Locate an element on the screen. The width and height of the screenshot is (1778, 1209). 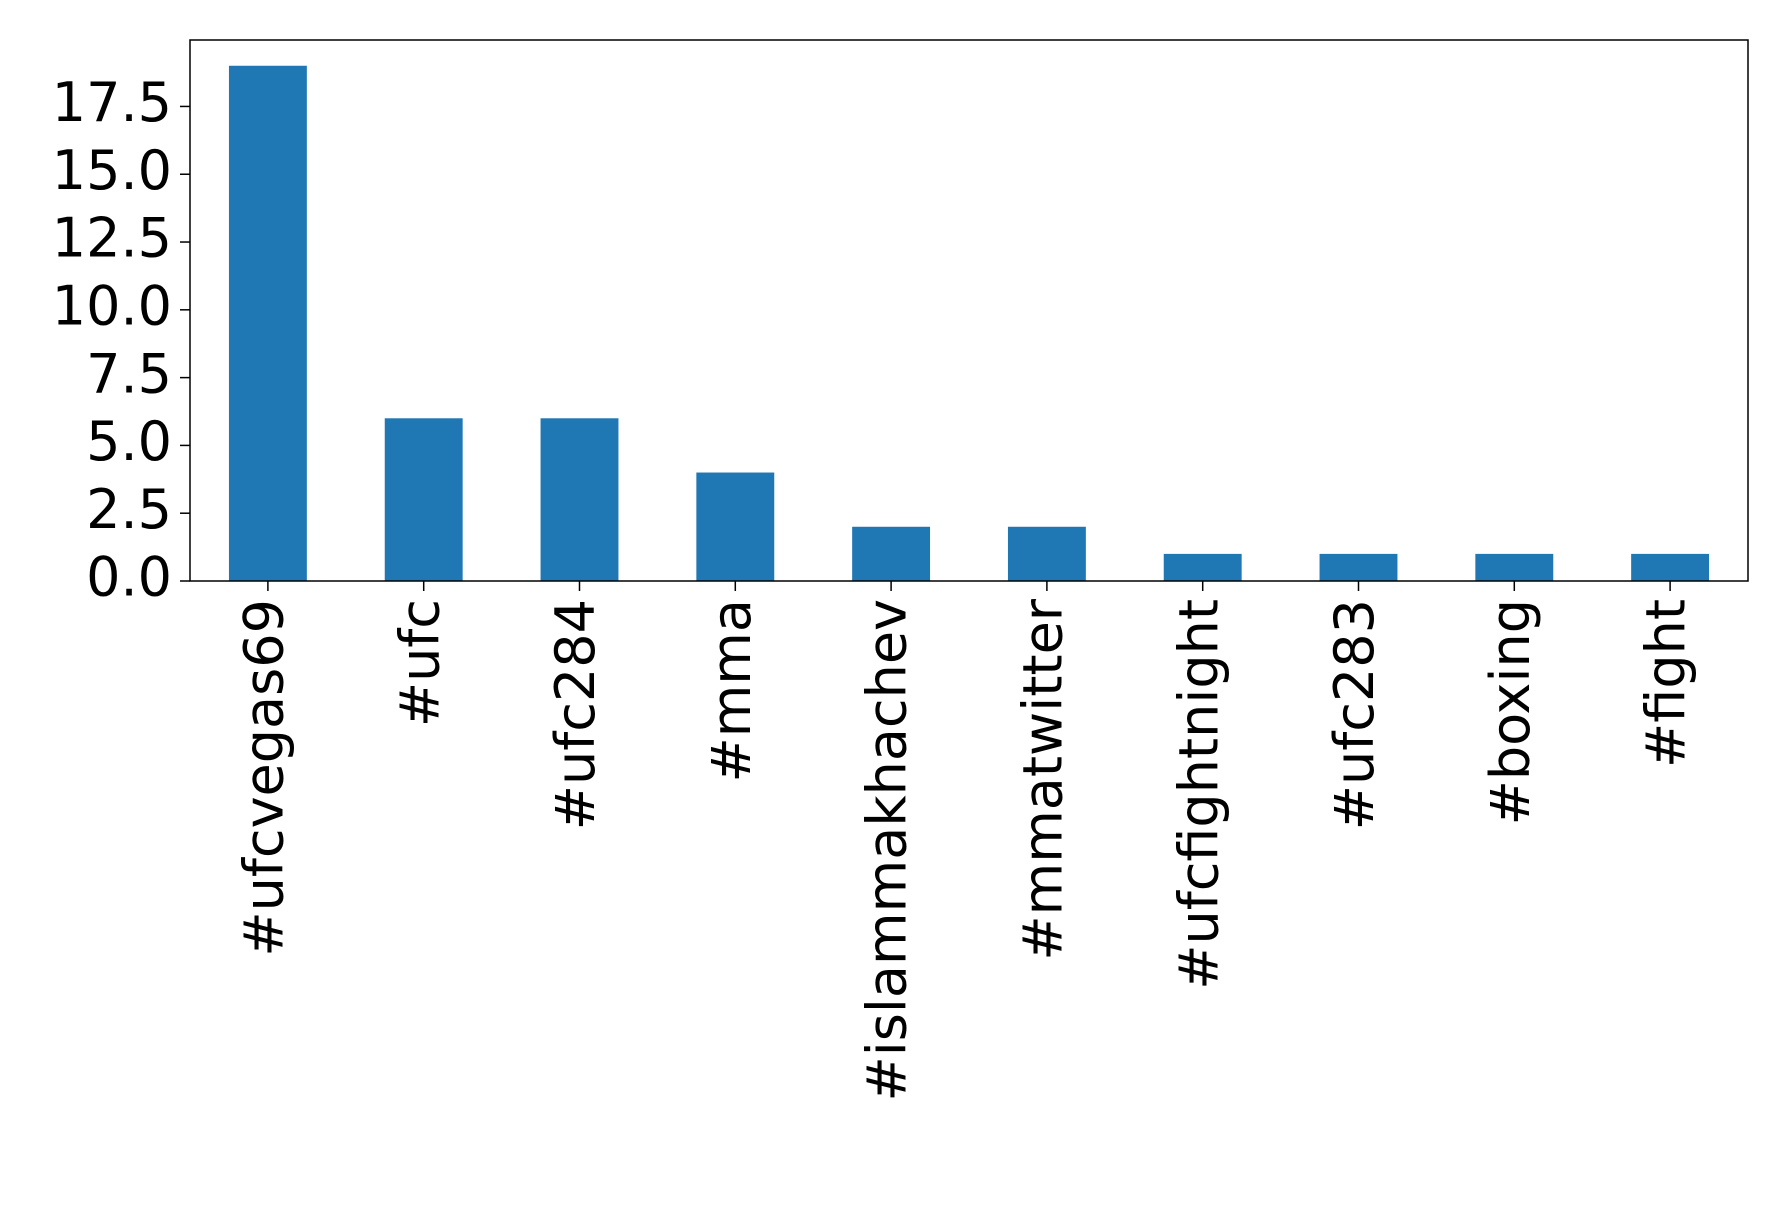
x-tick-label: #fight is located at coordinates (1666, 683).